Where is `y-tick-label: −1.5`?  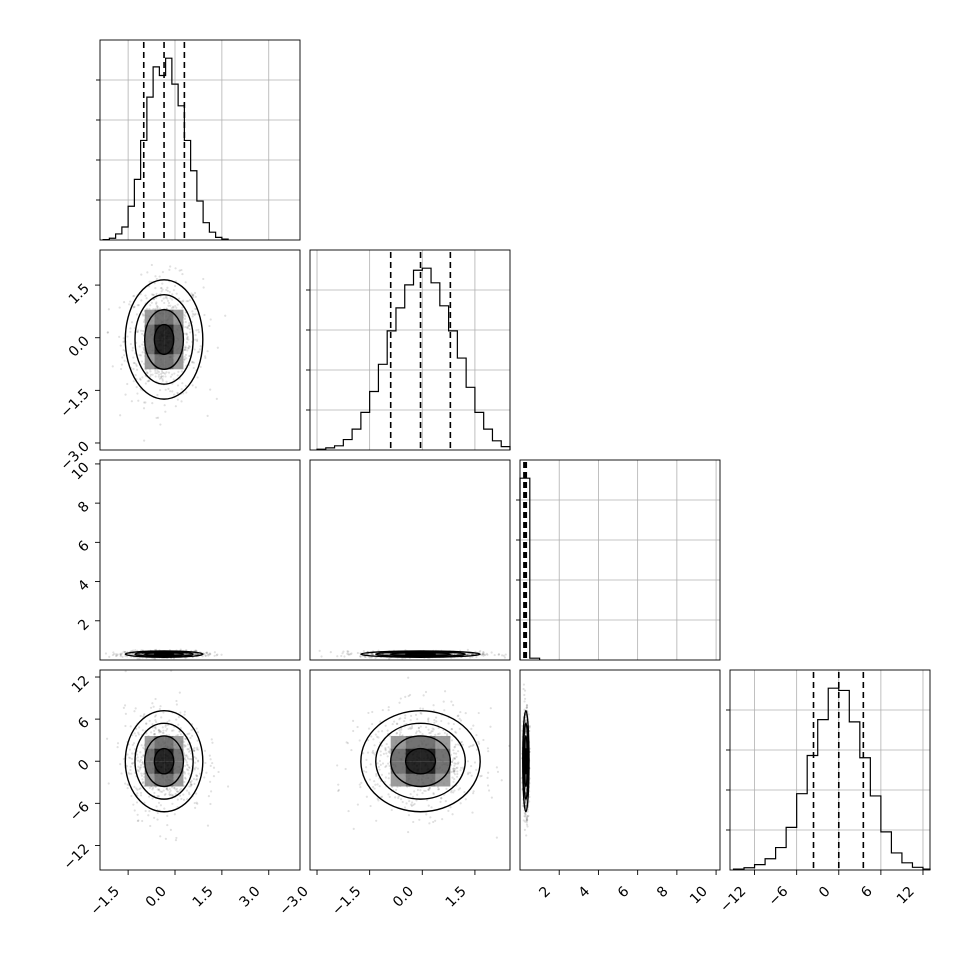 y-tick-label: −1.5 is located at coordinates (74, 403).